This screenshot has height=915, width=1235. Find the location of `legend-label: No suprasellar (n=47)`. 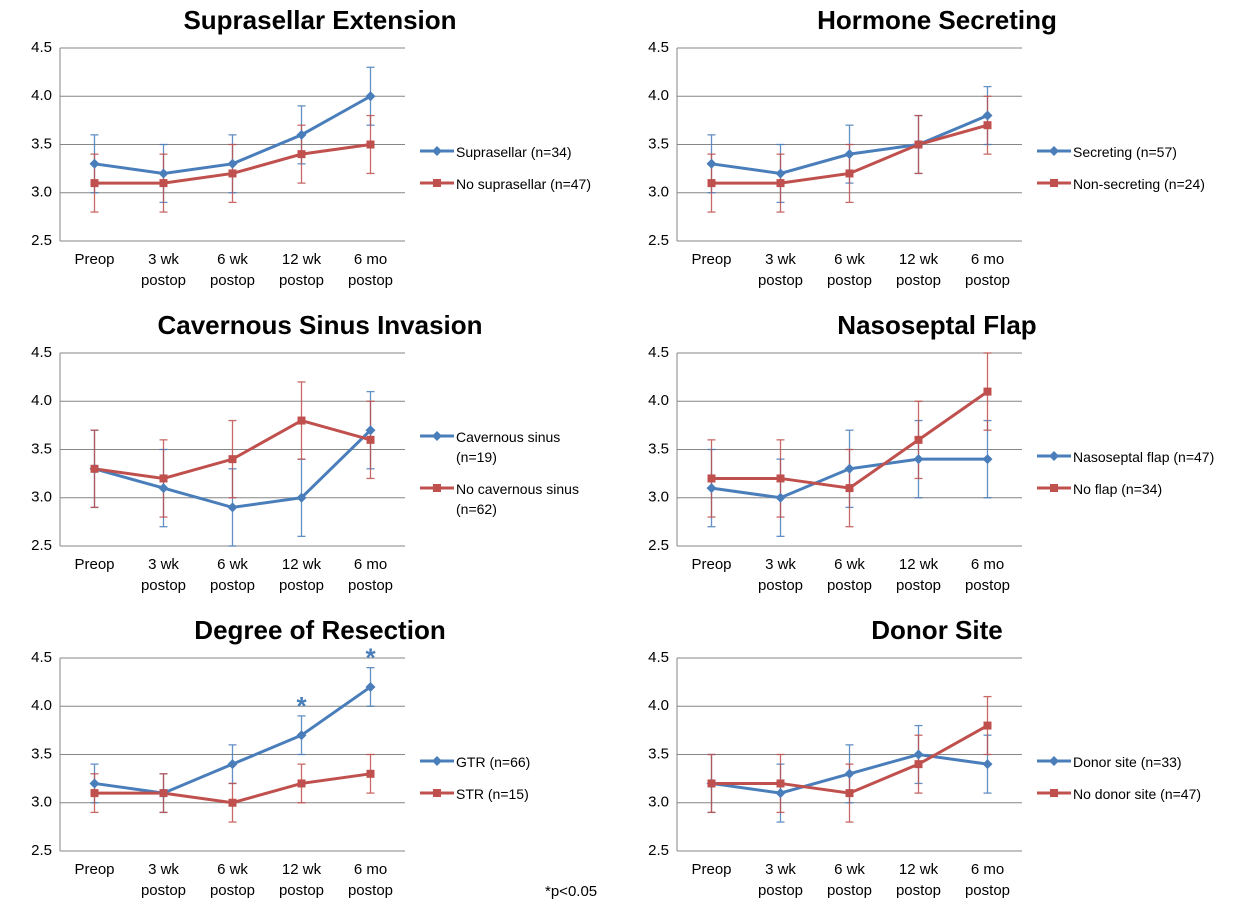

legend-label: No suprasellar (n=47) is located at coordinates (524, 184).